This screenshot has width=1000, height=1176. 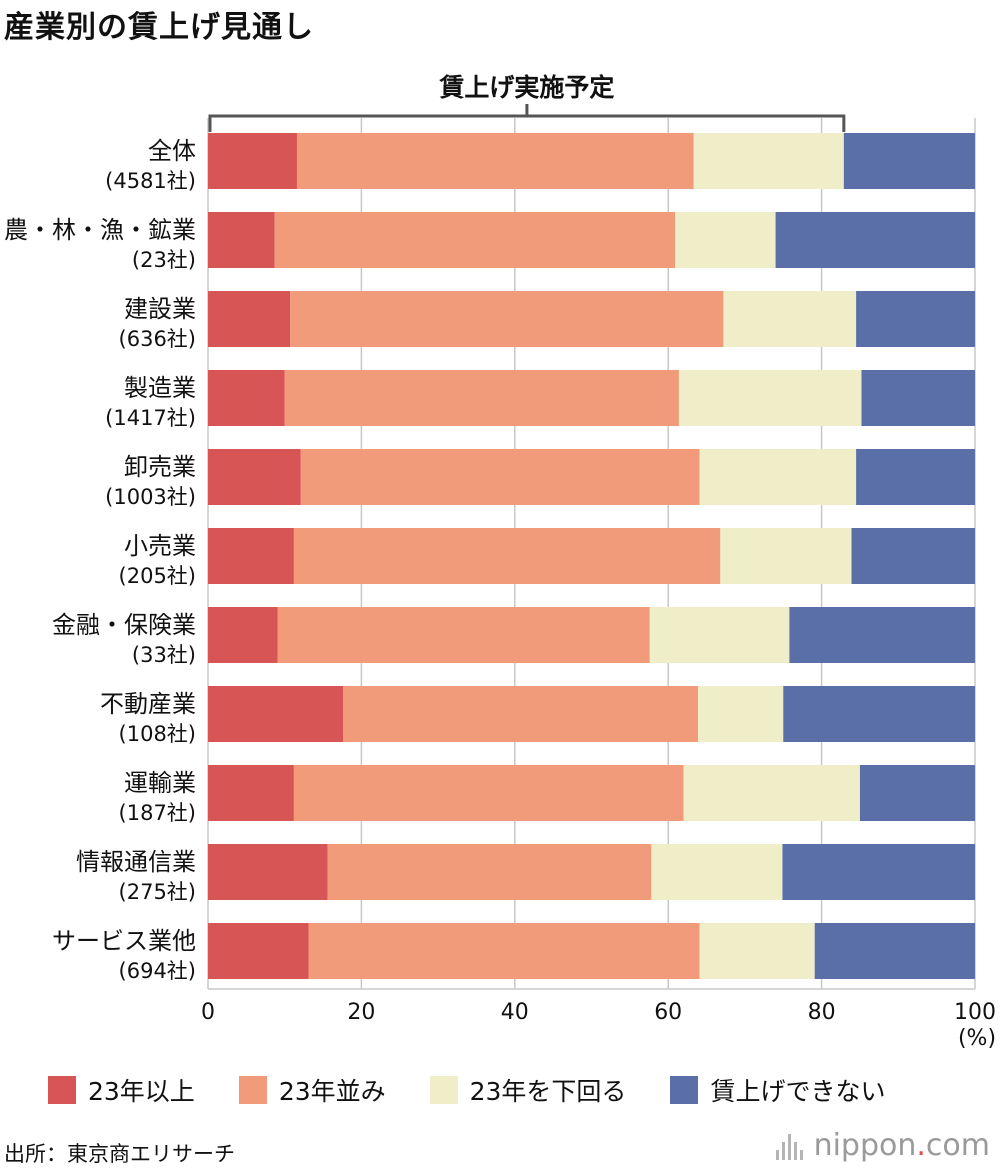 I want to click on category-count: (23社), so click(x=164, y=260).